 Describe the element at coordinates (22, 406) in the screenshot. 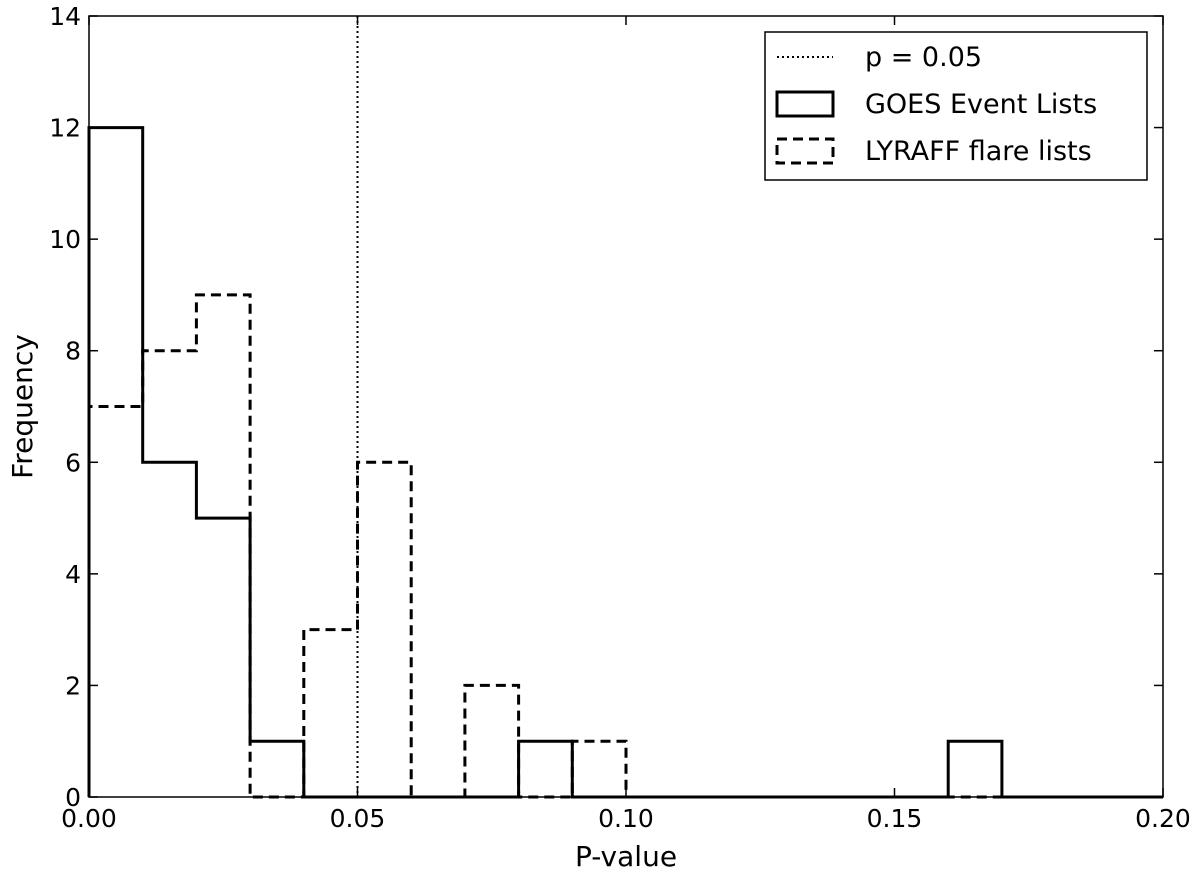

I see `y-axis-label: Frequency` at that location.